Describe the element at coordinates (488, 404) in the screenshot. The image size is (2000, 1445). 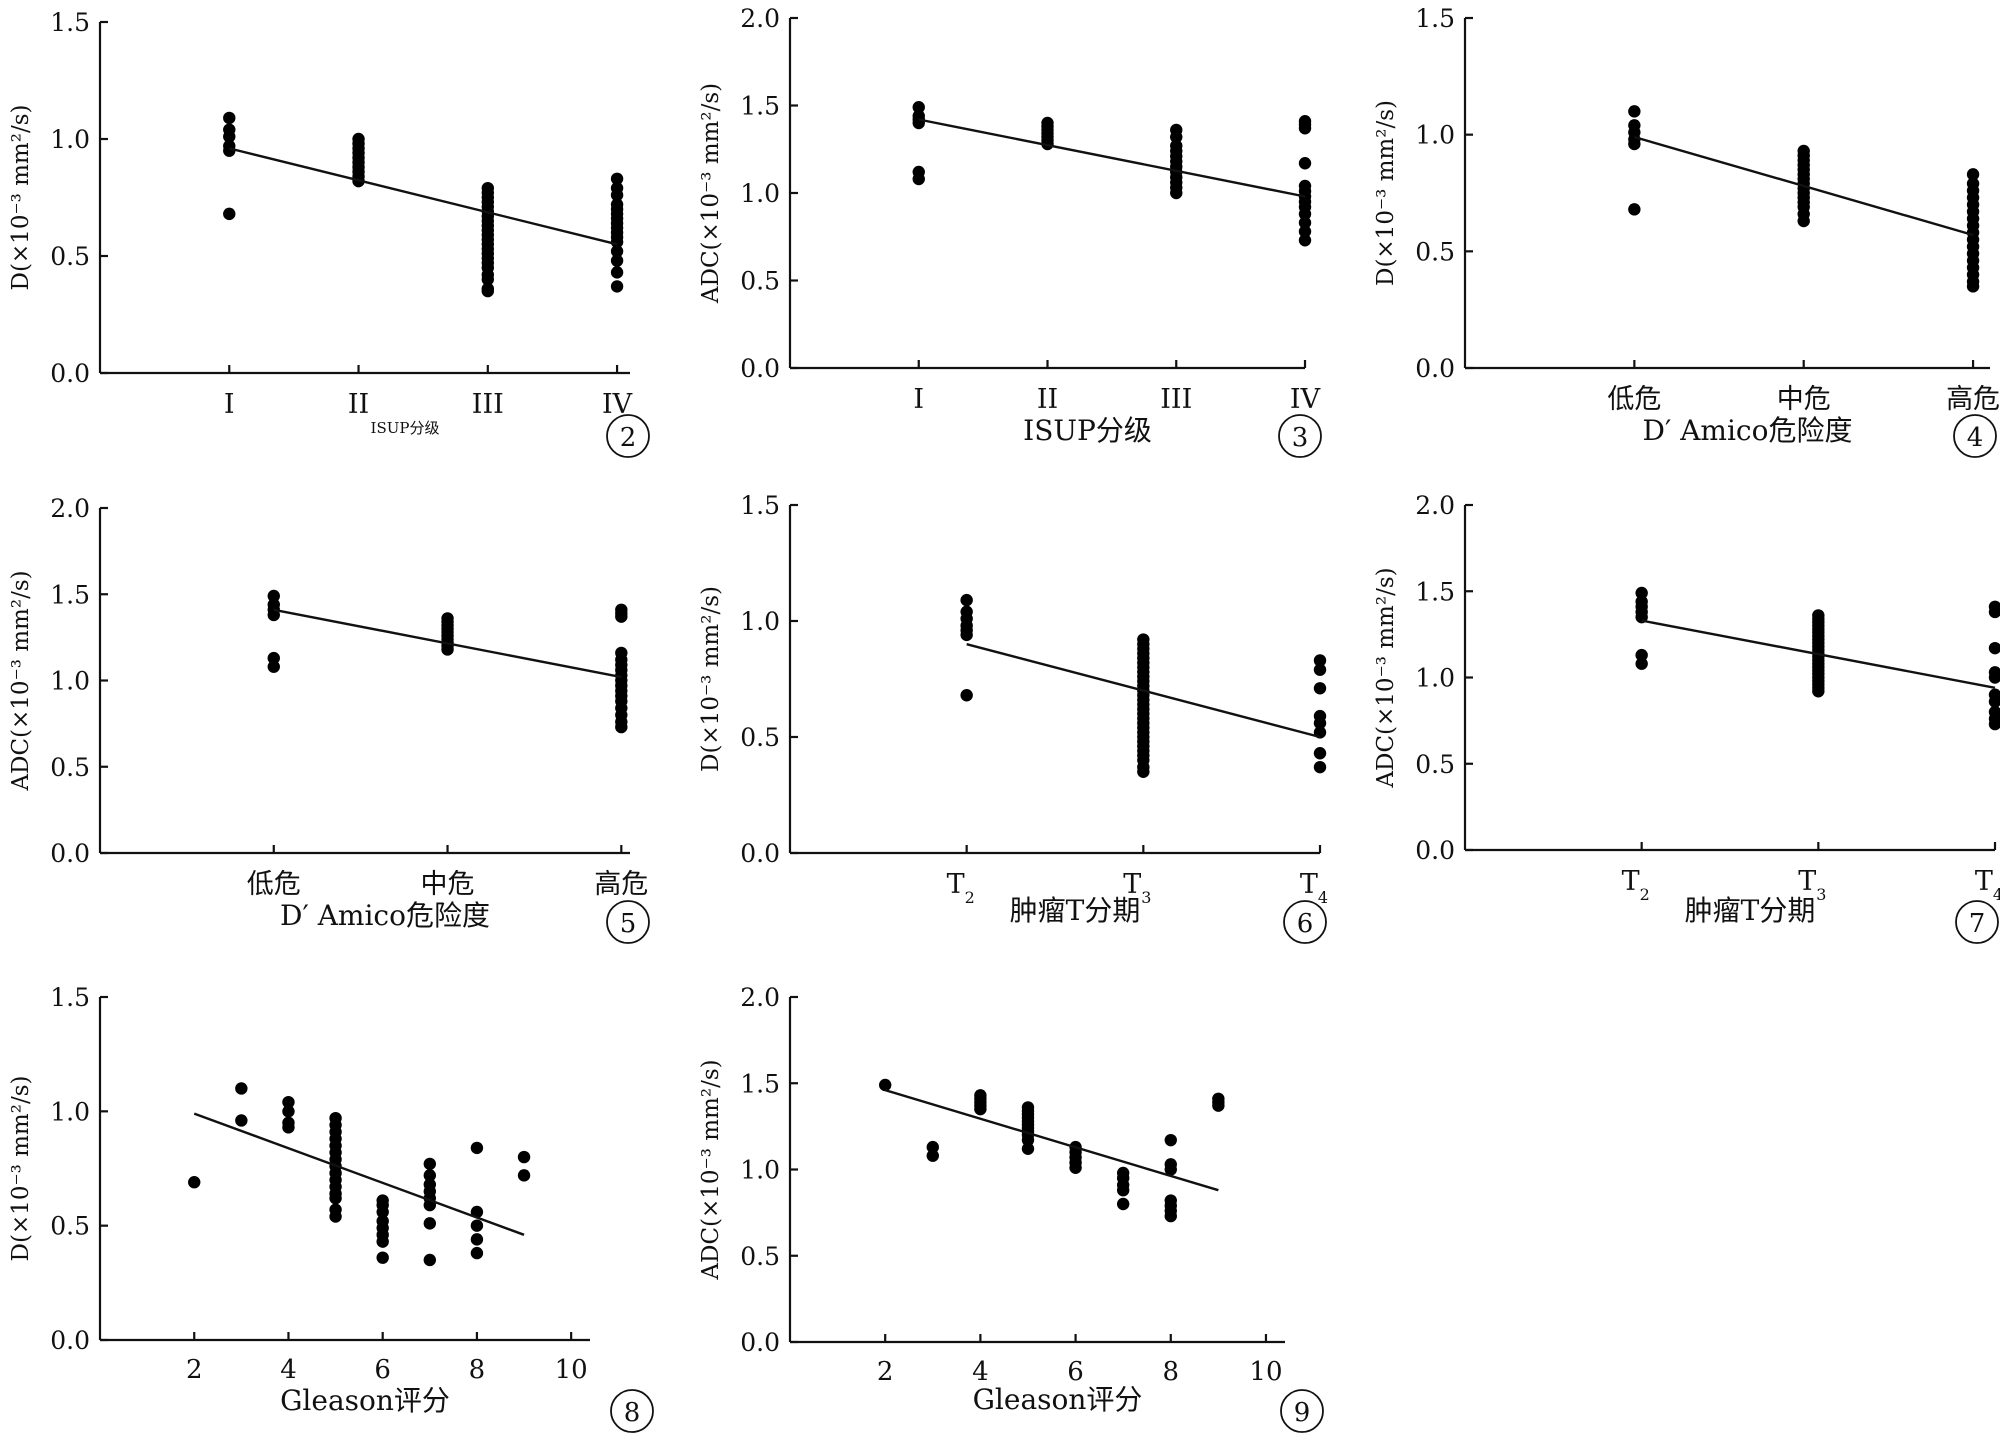
I see `x-tick-label: III` at that location.